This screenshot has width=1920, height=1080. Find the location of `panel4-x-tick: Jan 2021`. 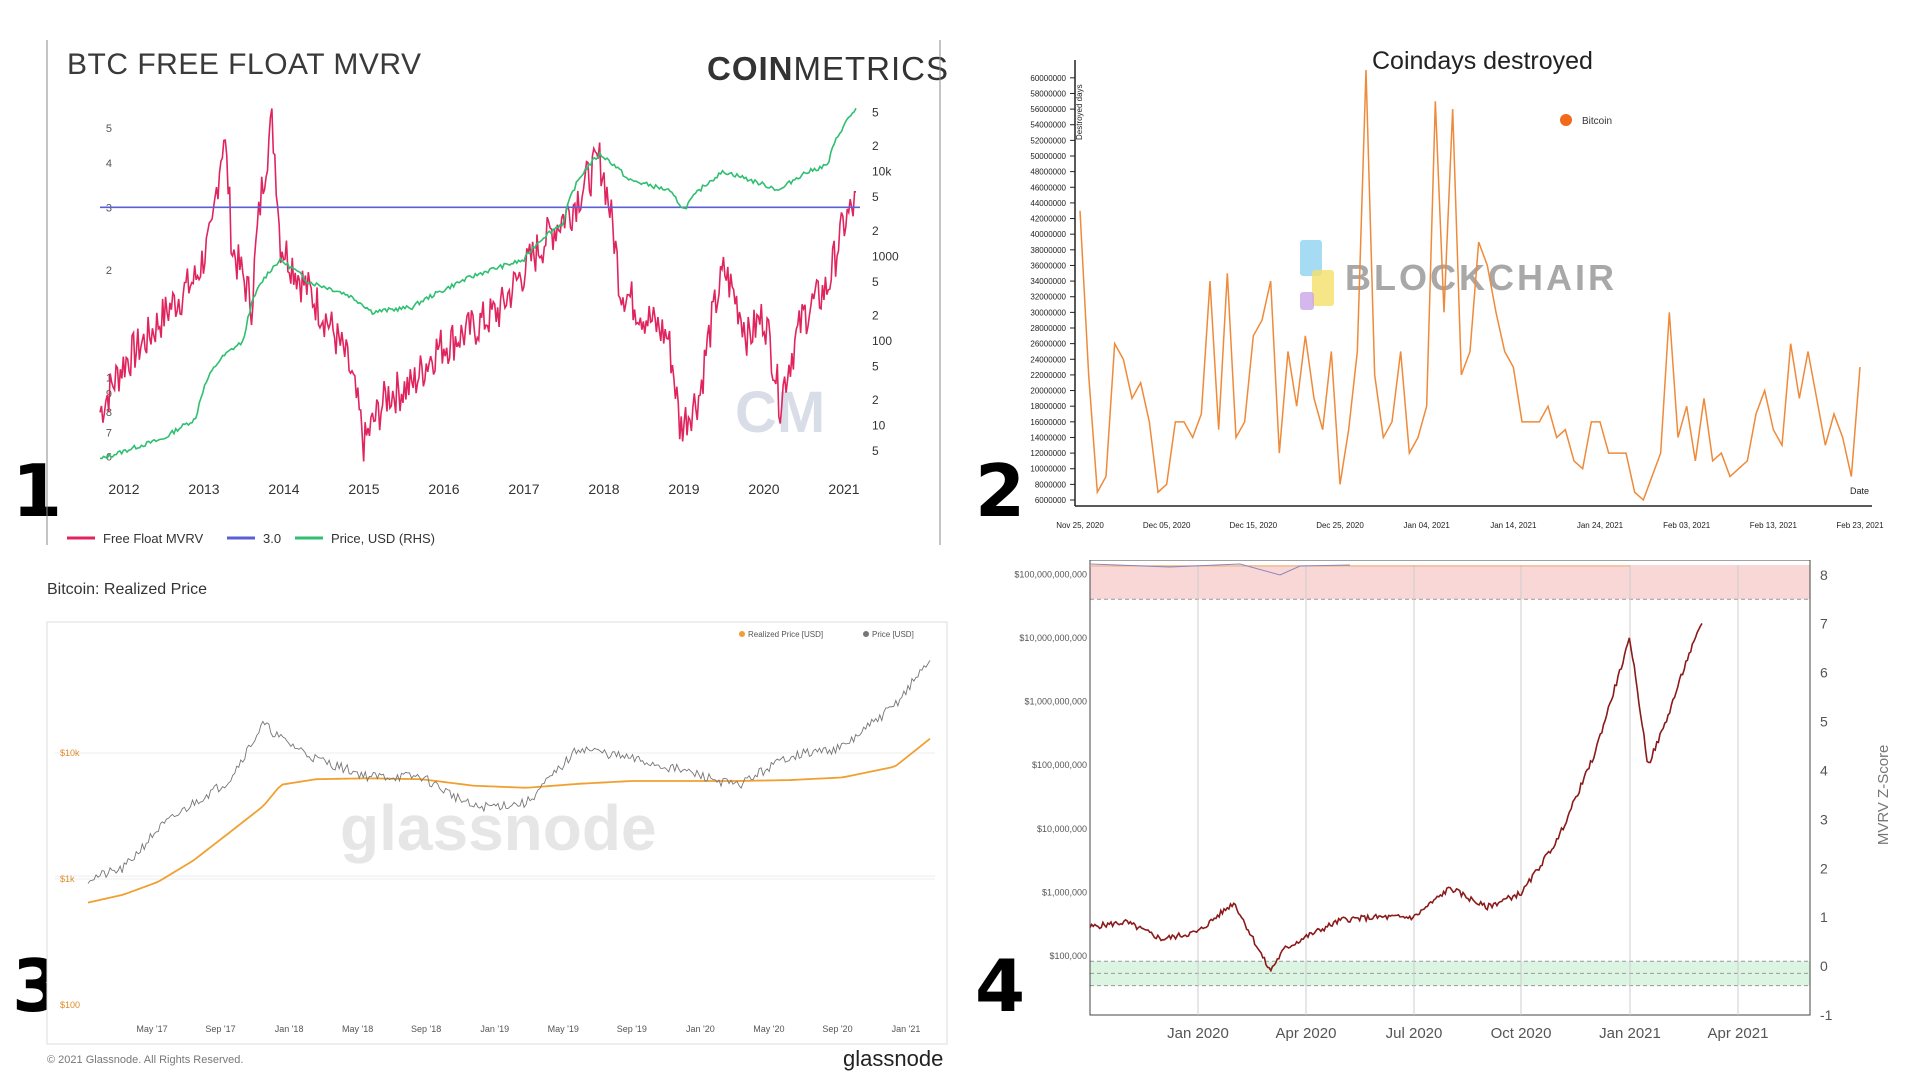

panel4-x-tick: Jan 2021 is located at coordinates (1630, 1033).